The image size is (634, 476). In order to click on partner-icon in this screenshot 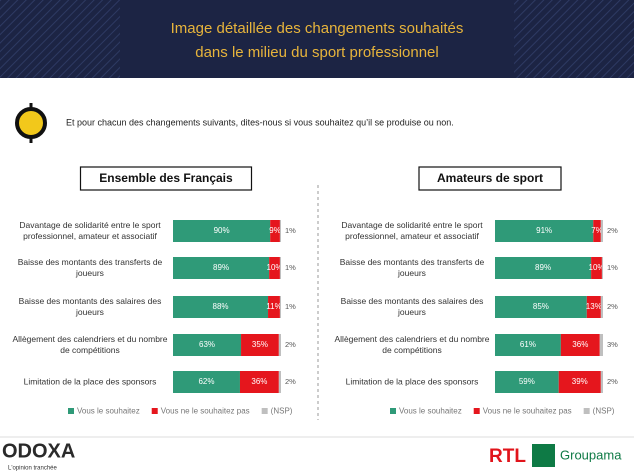, I will do `click(543, 455)`.